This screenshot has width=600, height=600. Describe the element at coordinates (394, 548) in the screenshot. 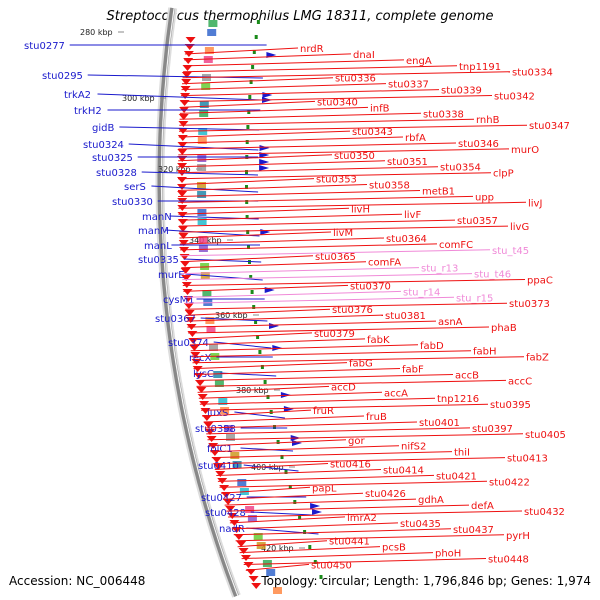

I see `right-label-84: pcsB` at that location.